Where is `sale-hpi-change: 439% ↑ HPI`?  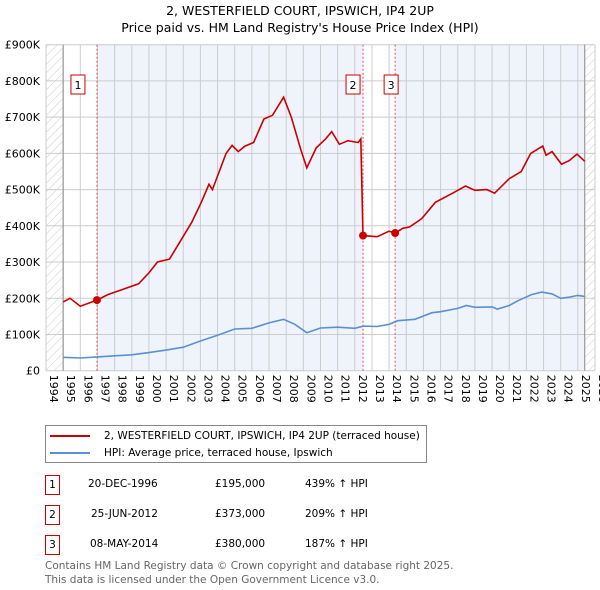 sale-hpi-change: 439% ↑ HPI is located at coordinates (336, 484).